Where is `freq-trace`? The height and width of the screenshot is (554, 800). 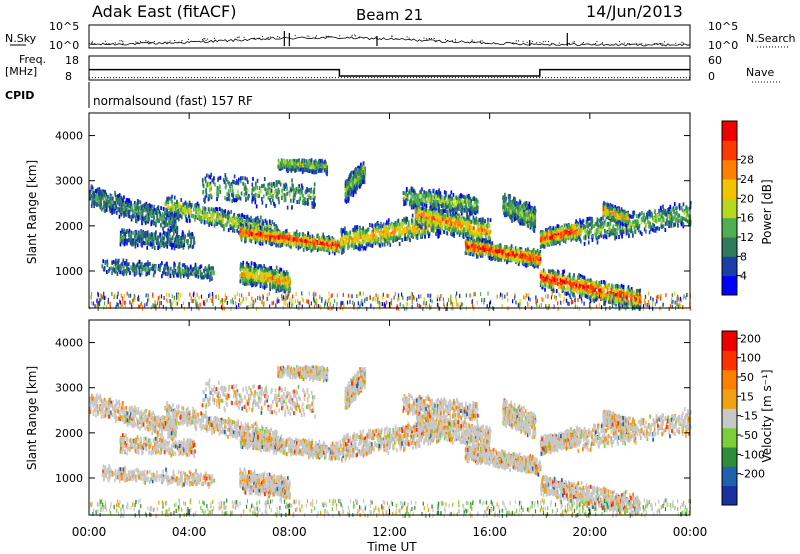 freq-trace is located at coordinates (389, 73).